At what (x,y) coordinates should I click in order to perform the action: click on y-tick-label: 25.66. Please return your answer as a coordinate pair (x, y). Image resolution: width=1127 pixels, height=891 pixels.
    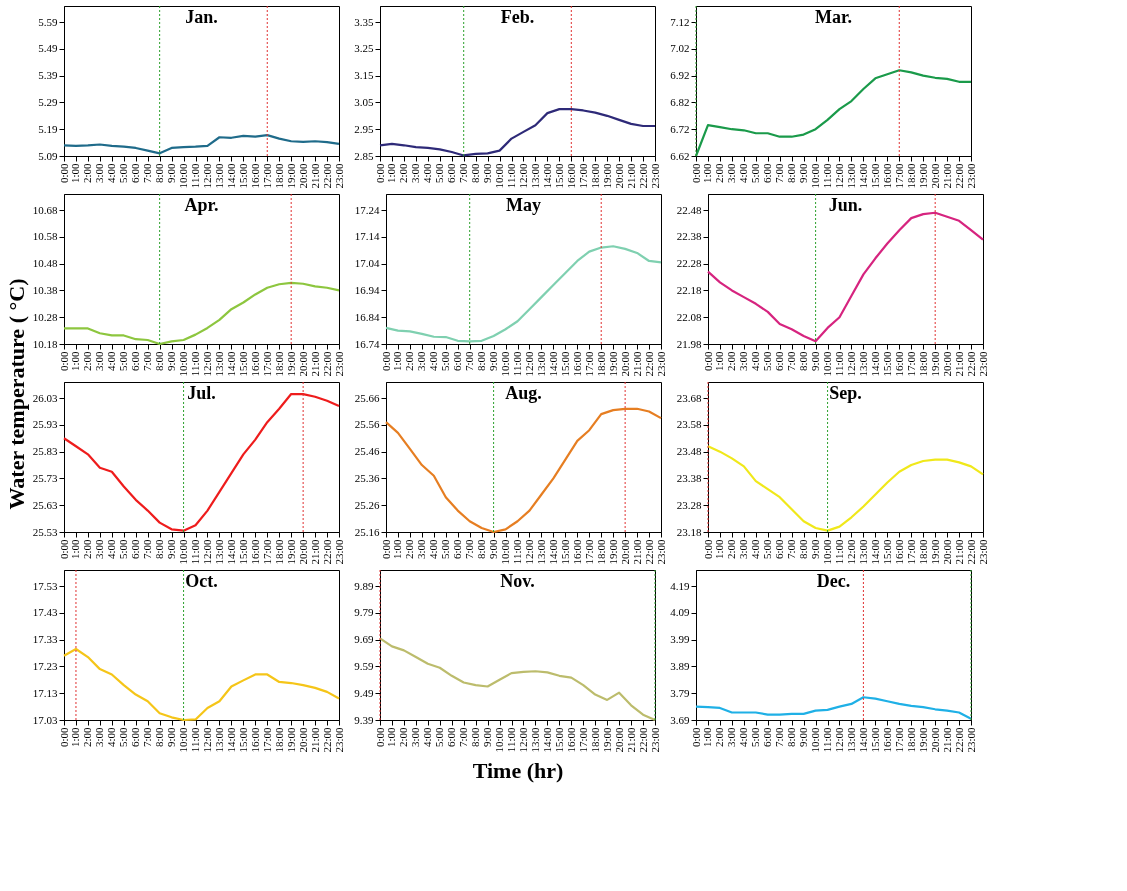
    Looking at the image, I should click on (367, 397).